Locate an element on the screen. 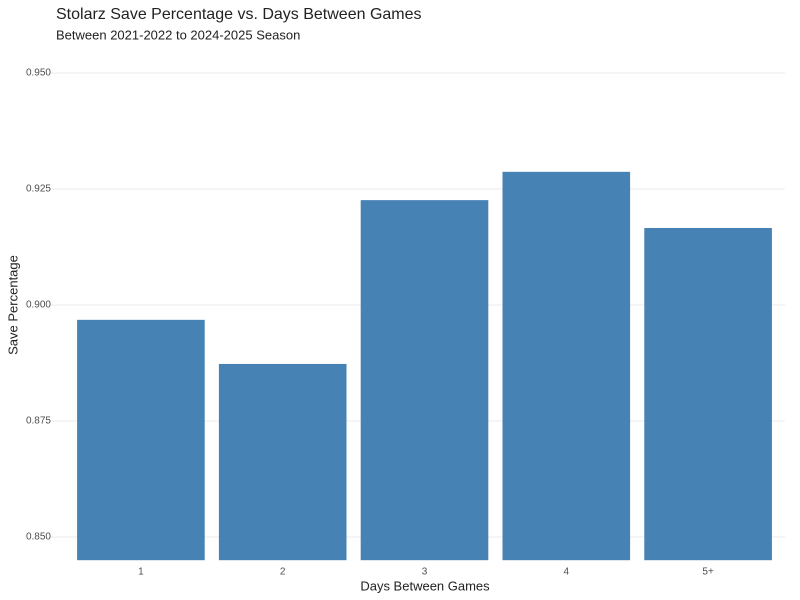  y-tick-label: 0.925 is located at coordinates (38, 189).